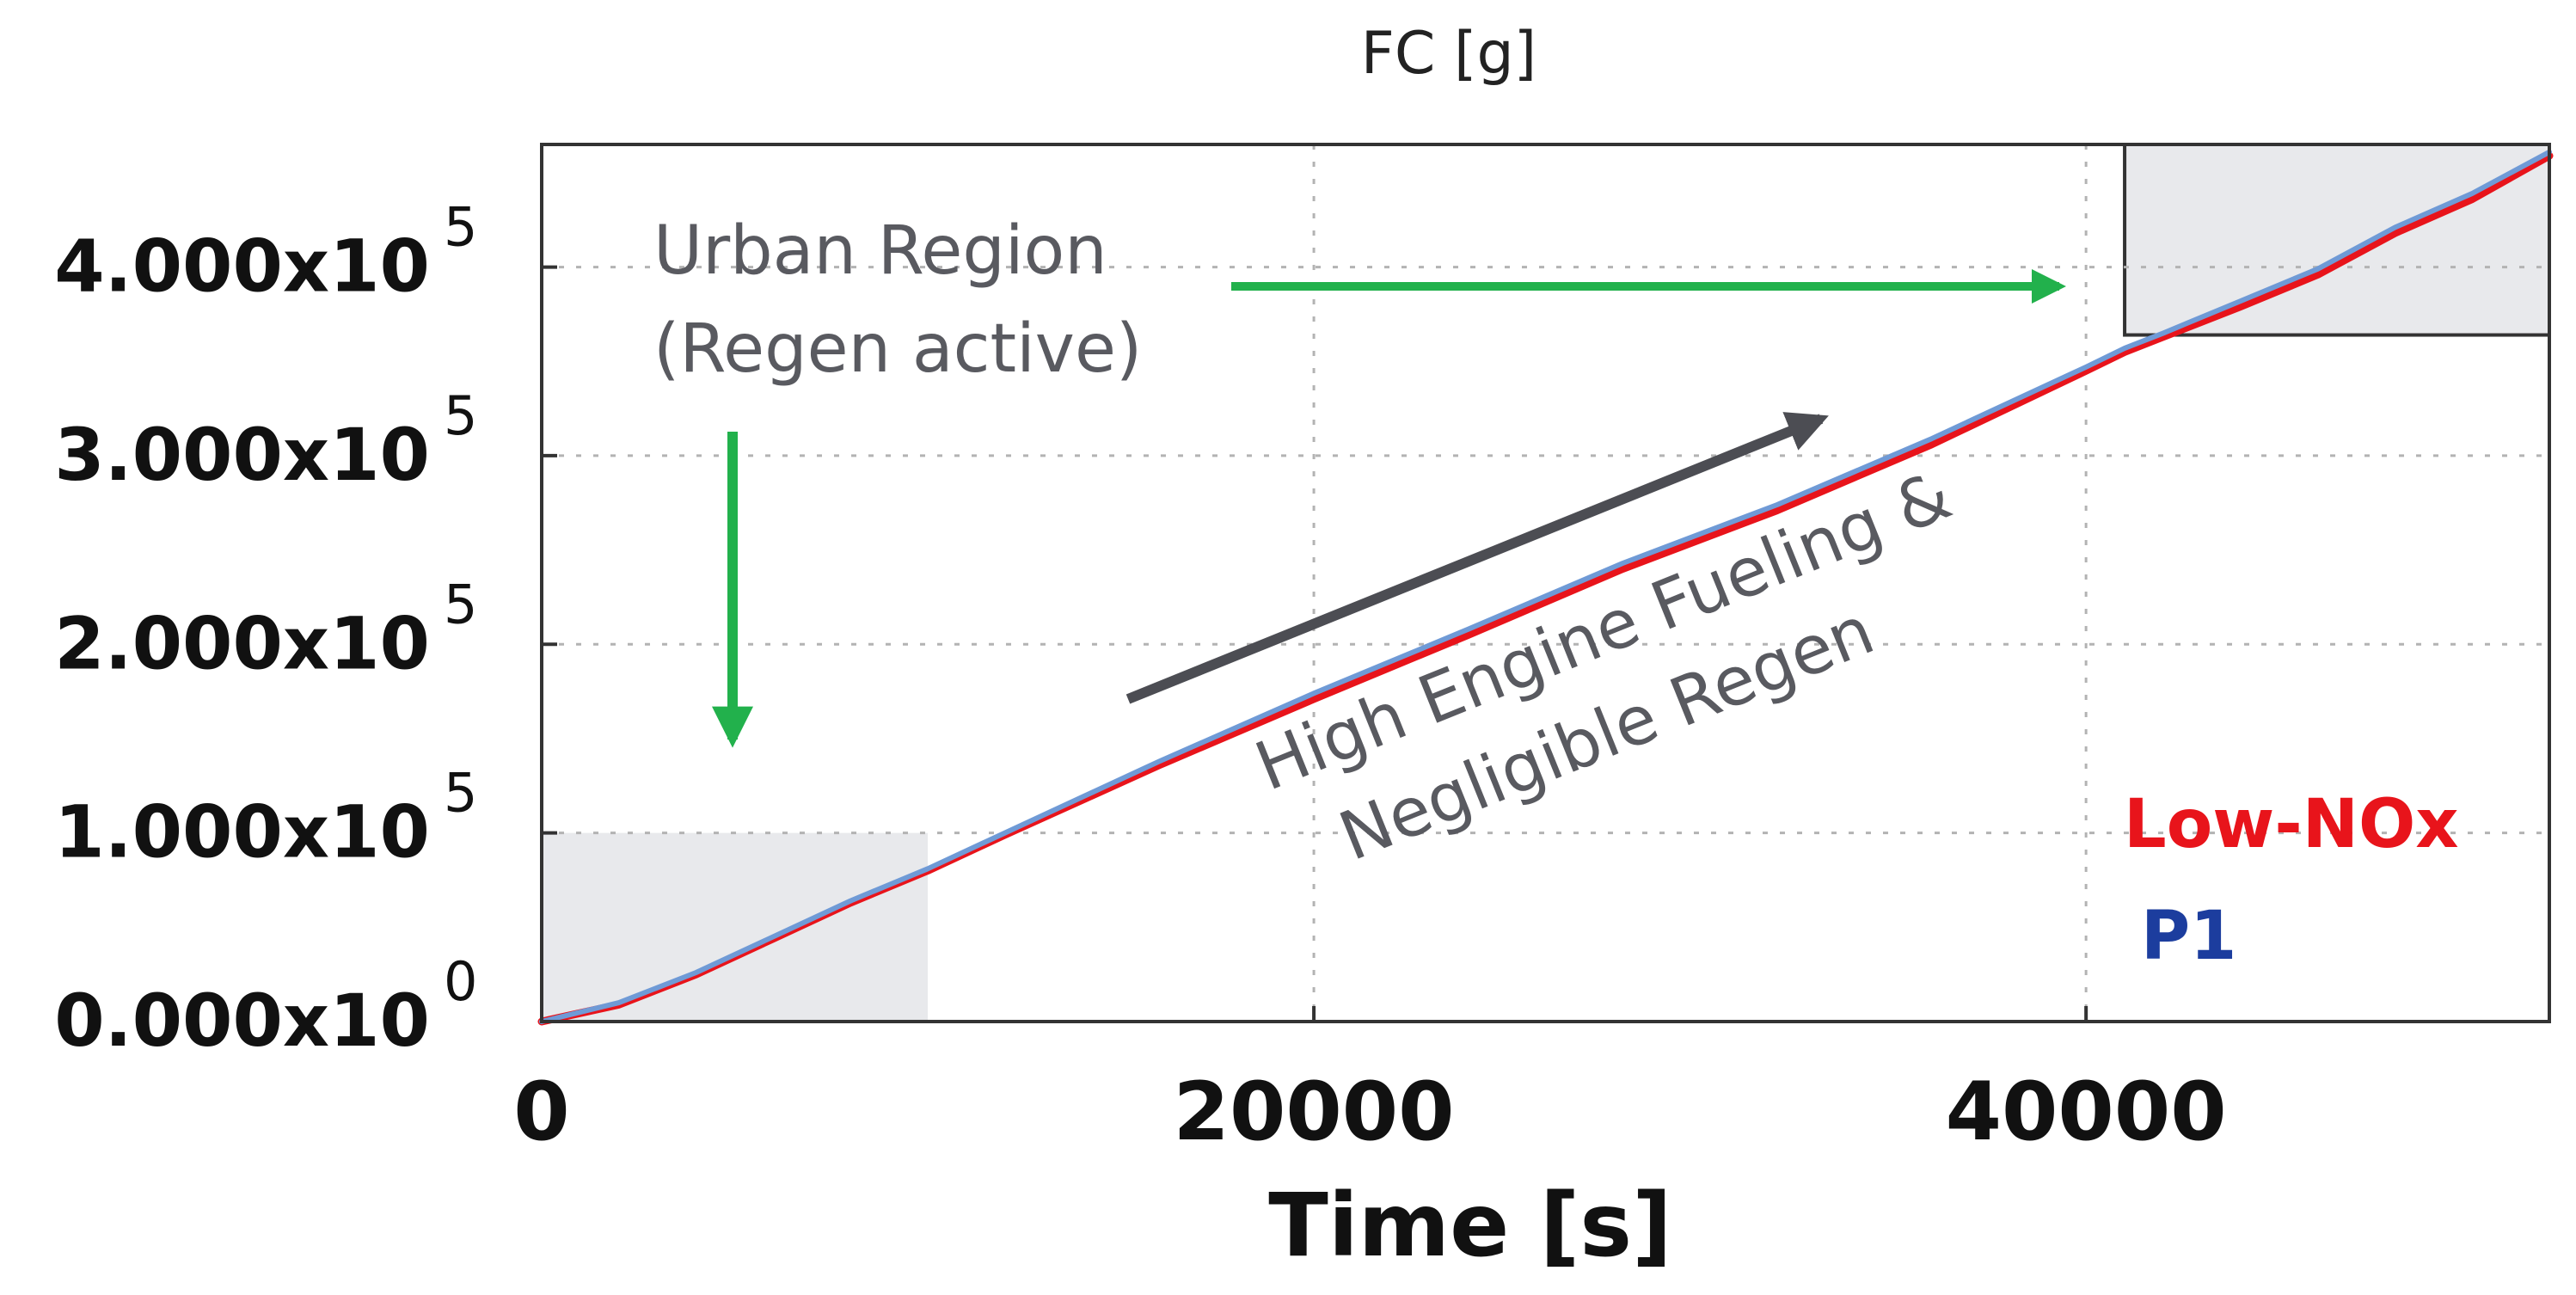 The height and width of the screenshot is (1295, 2576). What do you see at coordinates (242, 832) in the screenshot?
I see `y-tick-label: 1.000x10` at bounding box center [242, 832].